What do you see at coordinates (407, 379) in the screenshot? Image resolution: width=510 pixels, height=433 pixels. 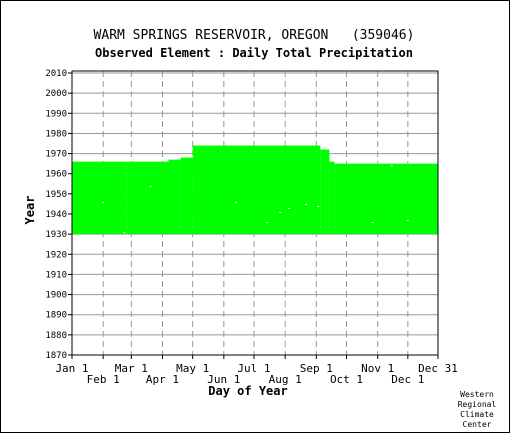 I see `x-tick-label-dec-1: Dec 1` at bounding box center [407, 379].